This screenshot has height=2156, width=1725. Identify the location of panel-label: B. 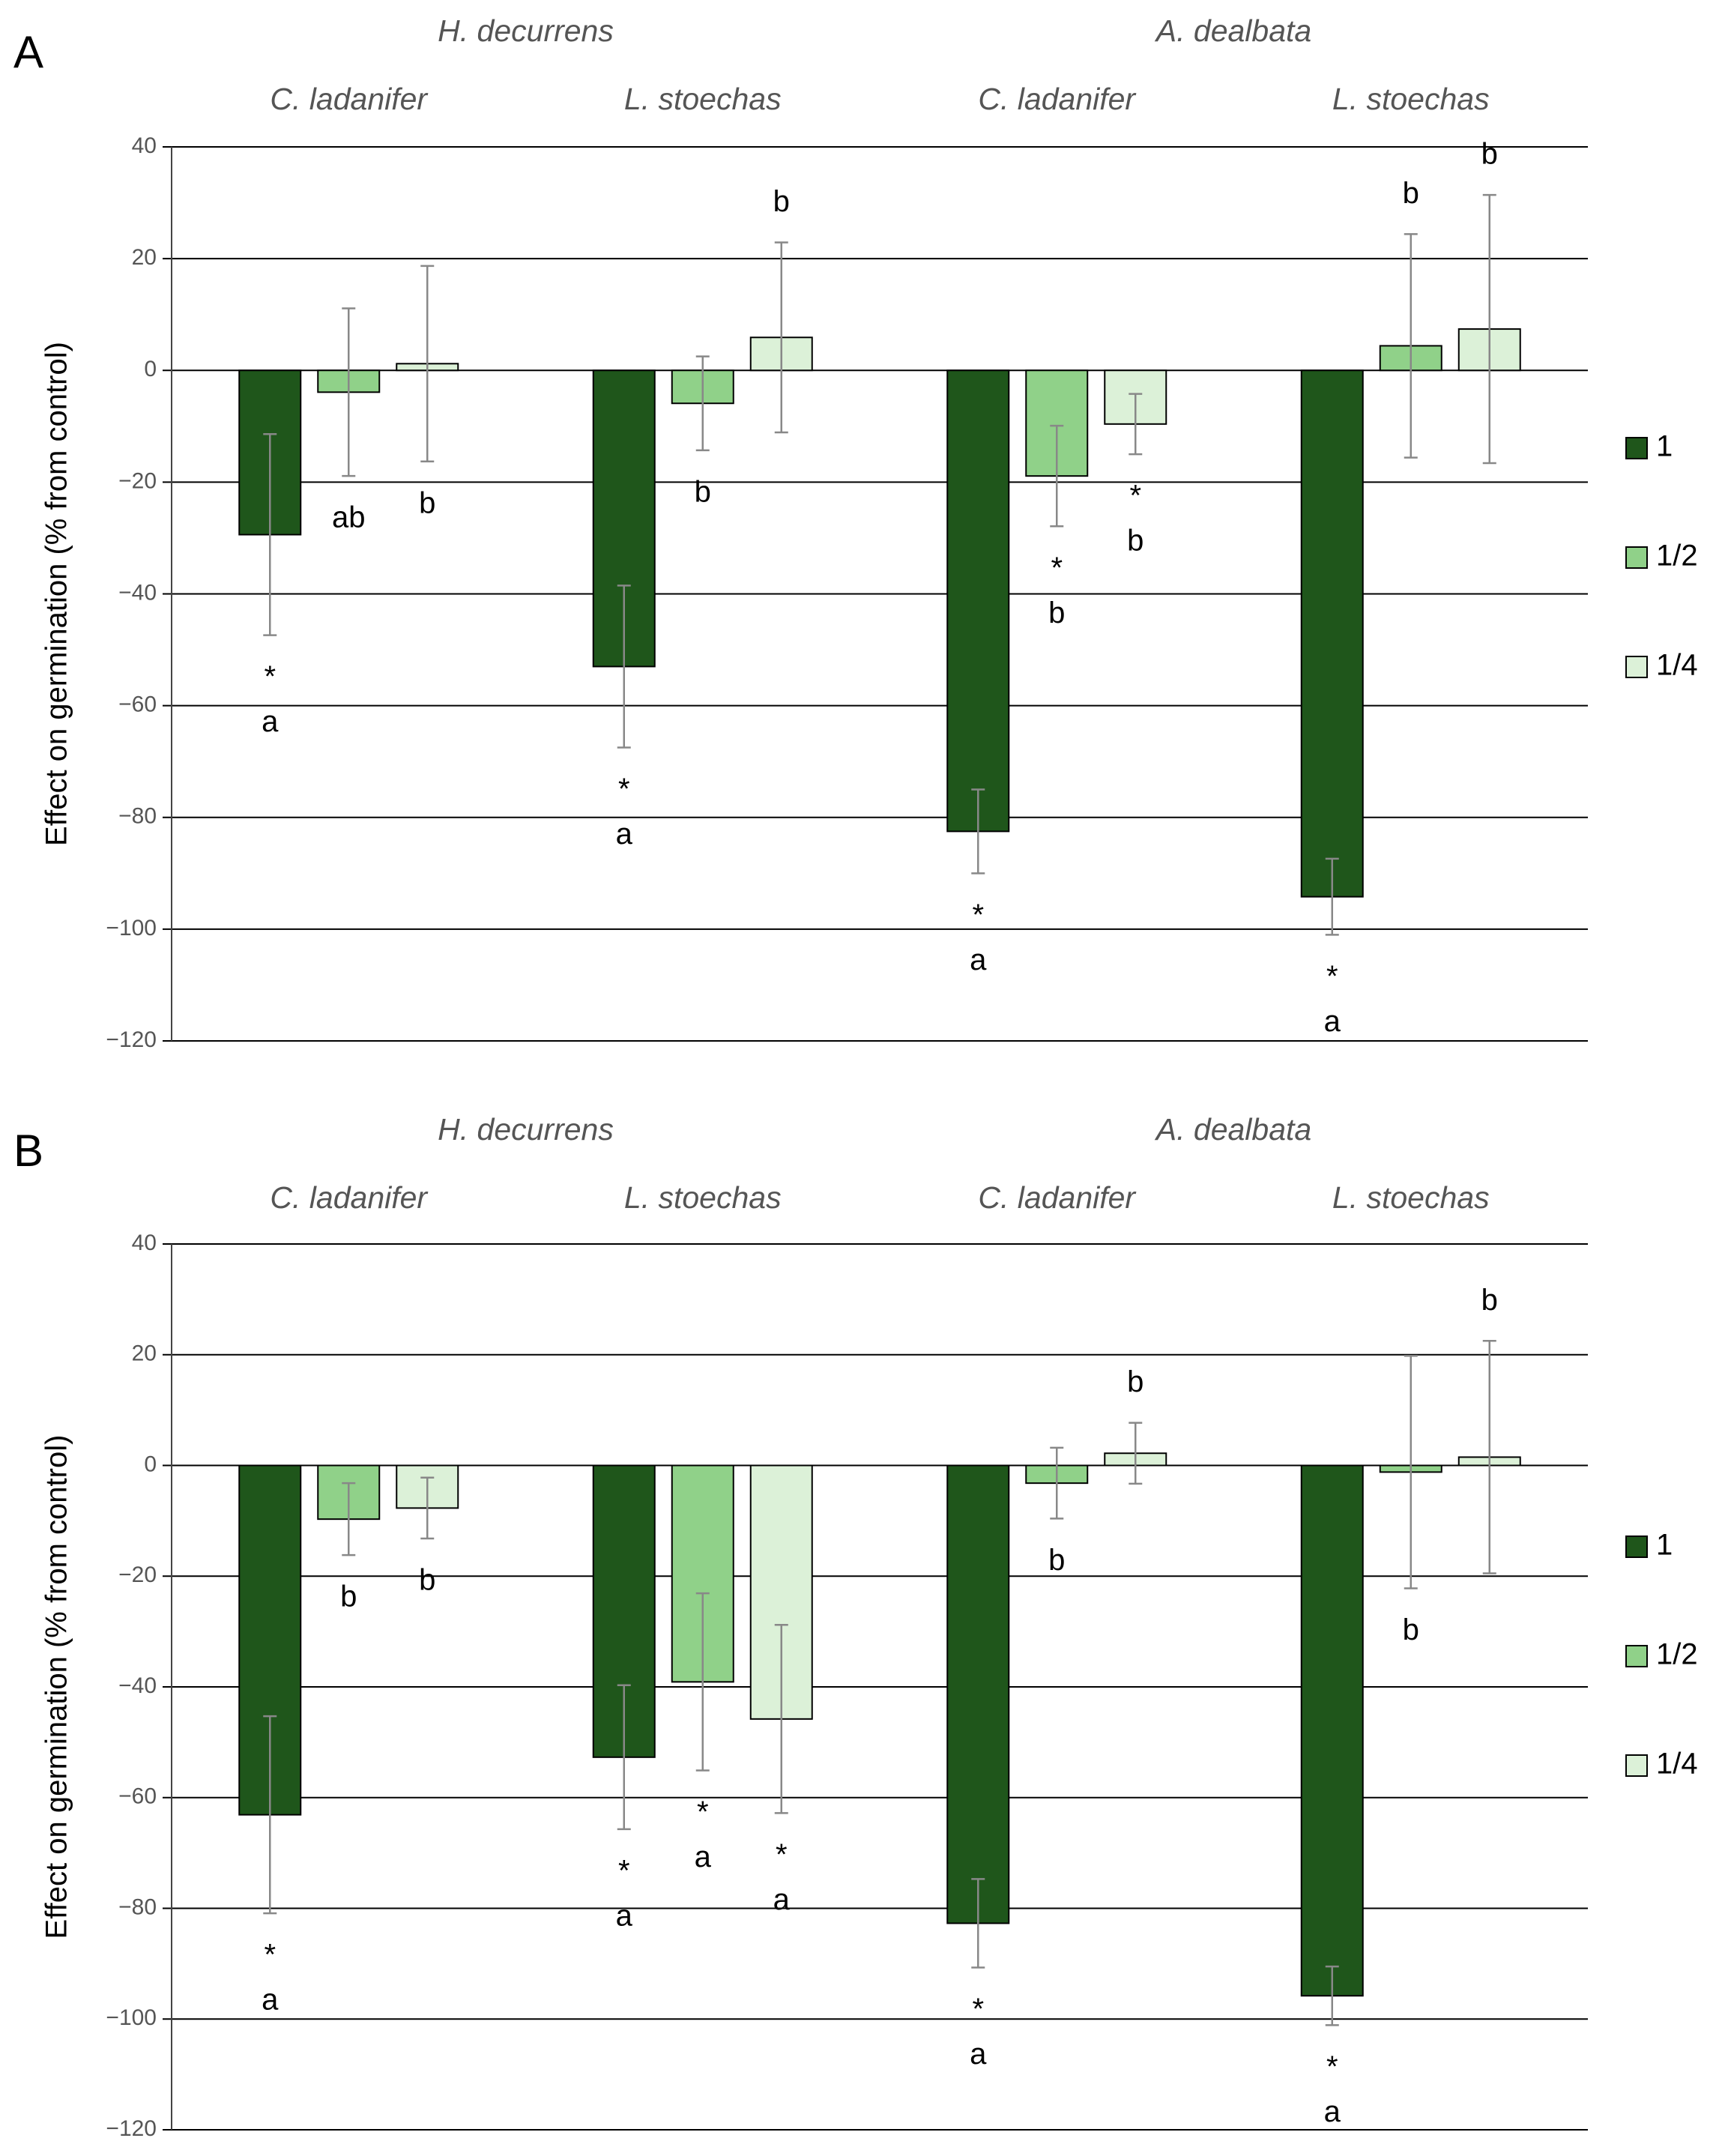
(28, 1151).